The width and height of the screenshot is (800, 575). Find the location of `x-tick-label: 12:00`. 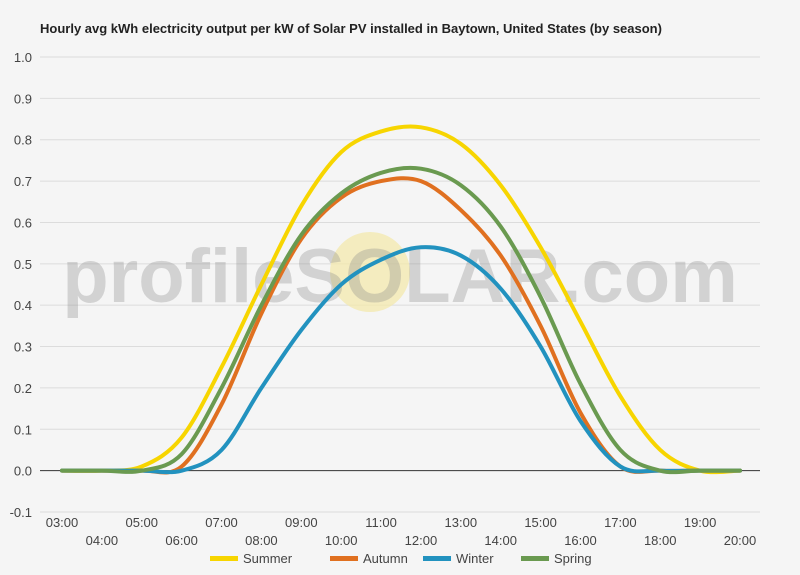

x-tick-label: 12:00 is located at coordinates (421, 540).